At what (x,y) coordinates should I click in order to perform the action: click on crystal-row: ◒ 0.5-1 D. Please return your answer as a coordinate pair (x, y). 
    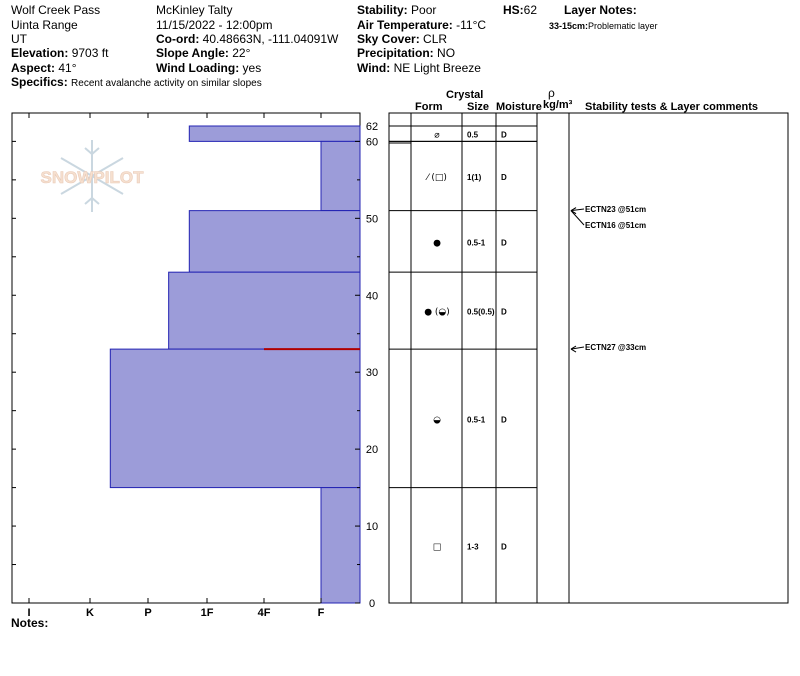
    Looking at the image, I should click on (470, 420).